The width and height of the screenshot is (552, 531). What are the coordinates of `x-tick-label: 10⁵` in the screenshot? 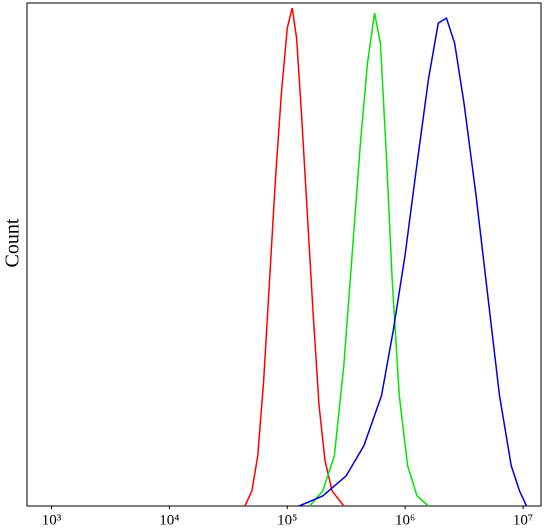 It's located at (287, 520).